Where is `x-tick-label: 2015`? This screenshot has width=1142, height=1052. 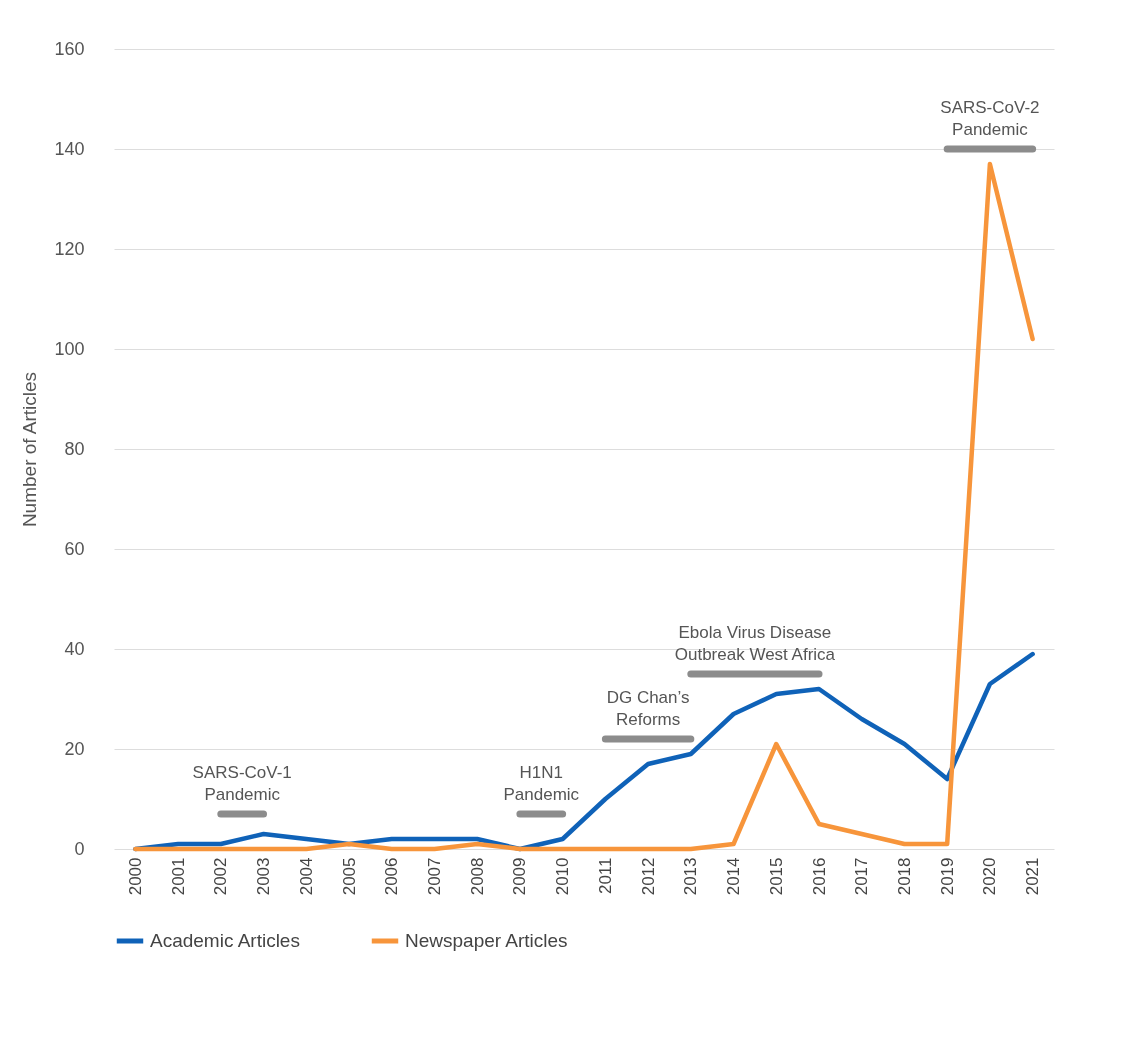
x-tick-label: 2015 is located at coordinates (776, 876).